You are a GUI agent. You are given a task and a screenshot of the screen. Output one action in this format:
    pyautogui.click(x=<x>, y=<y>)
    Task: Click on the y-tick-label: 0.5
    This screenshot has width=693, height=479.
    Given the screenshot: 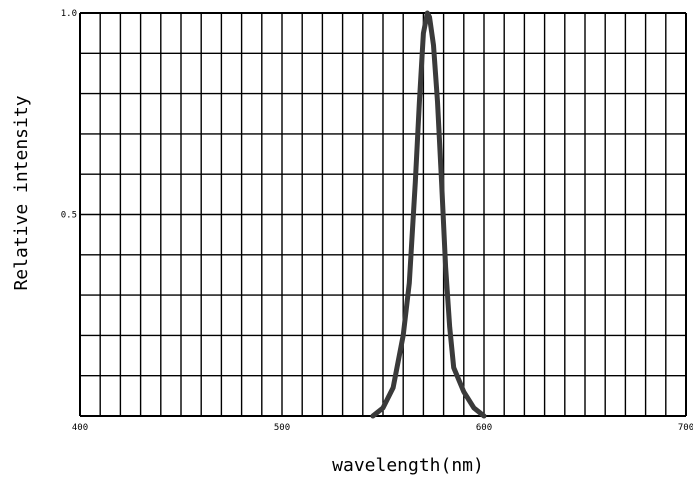 What is the action you would take?
    pyautogui.click(x=69, y=216)
    